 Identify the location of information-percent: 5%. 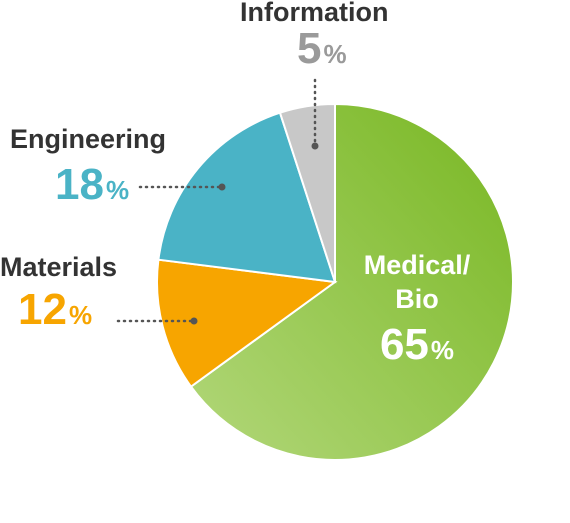
(322, 49).